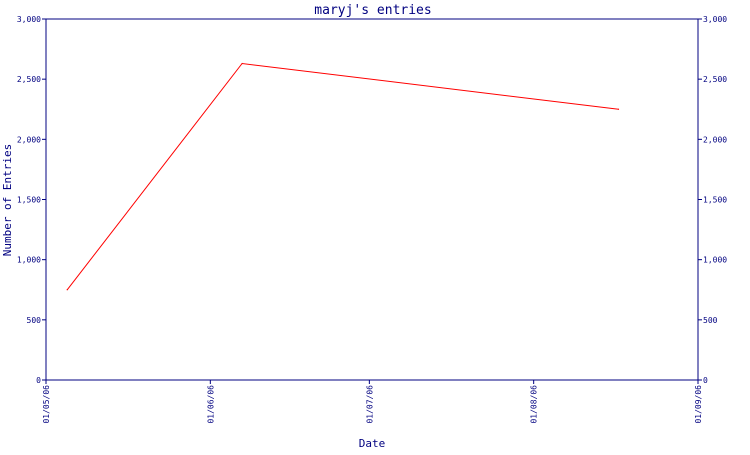  I want to click on y-tick-label-left: 3,000, so click(29, 19).